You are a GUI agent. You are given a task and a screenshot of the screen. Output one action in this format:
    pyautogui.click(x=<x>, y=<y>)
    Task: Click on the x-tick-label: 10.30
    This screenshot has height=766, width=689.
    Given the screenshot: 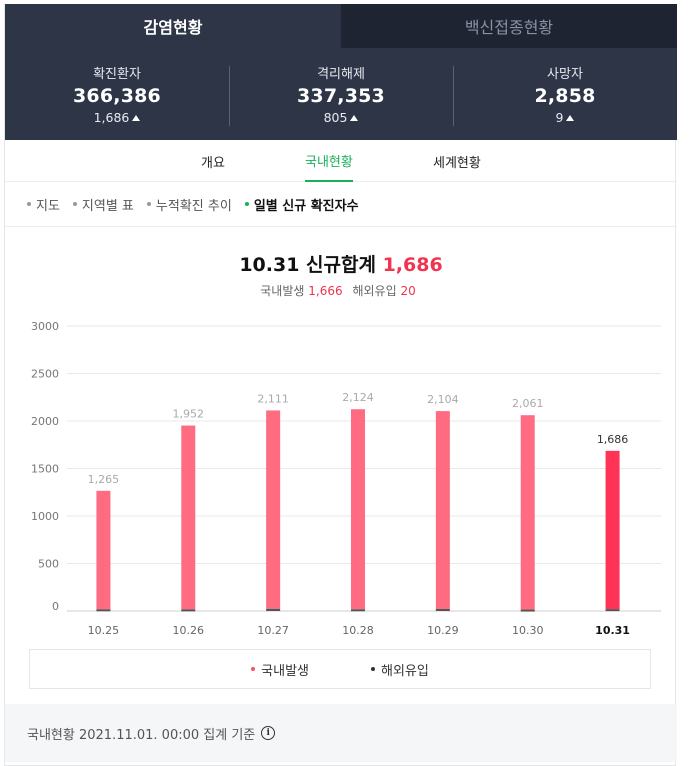 What is the action you would take?
    pyautogui.click(x=528, y=630)
    